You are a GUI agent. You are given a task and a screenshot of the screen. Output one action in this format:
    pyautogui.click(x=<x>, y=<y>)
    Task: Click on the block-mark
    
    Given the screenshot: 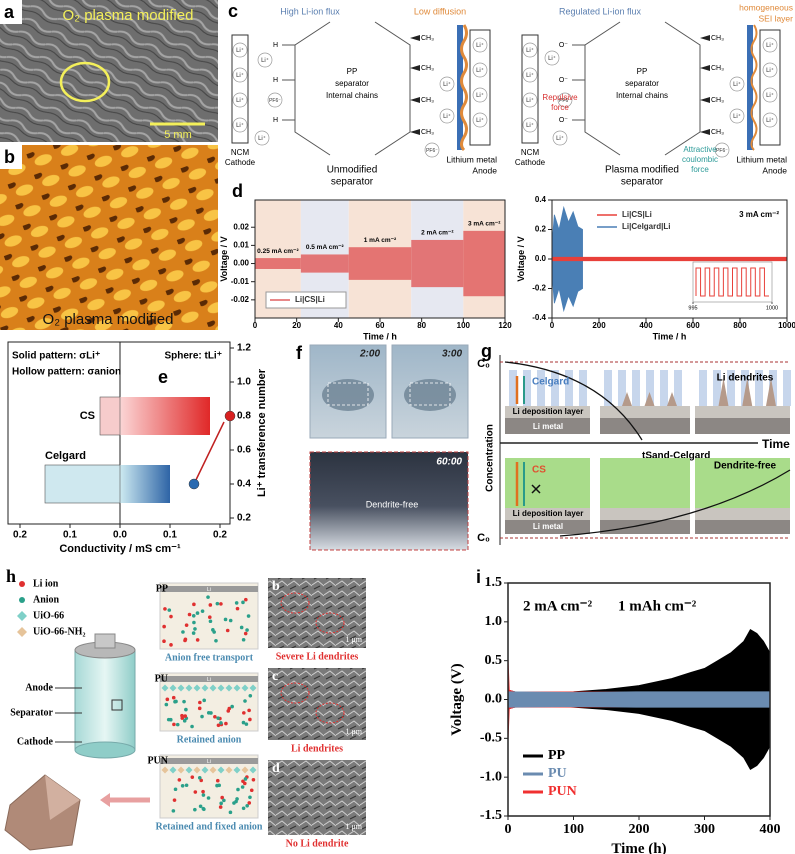 What is the action you would take?
    pyautogui.click(x=536, y=489)
    